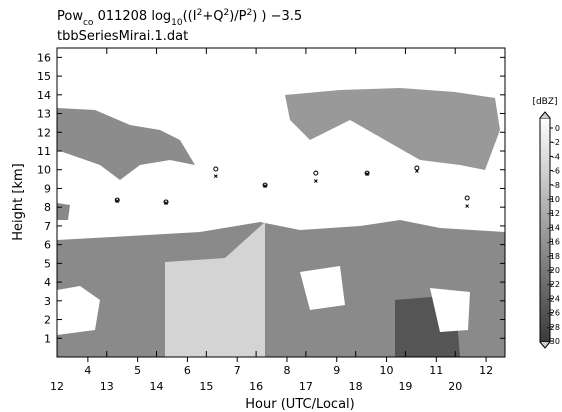 This screenshot has height=412, width=562. I want to click on x-tick-label: 15, so click(206, 386).